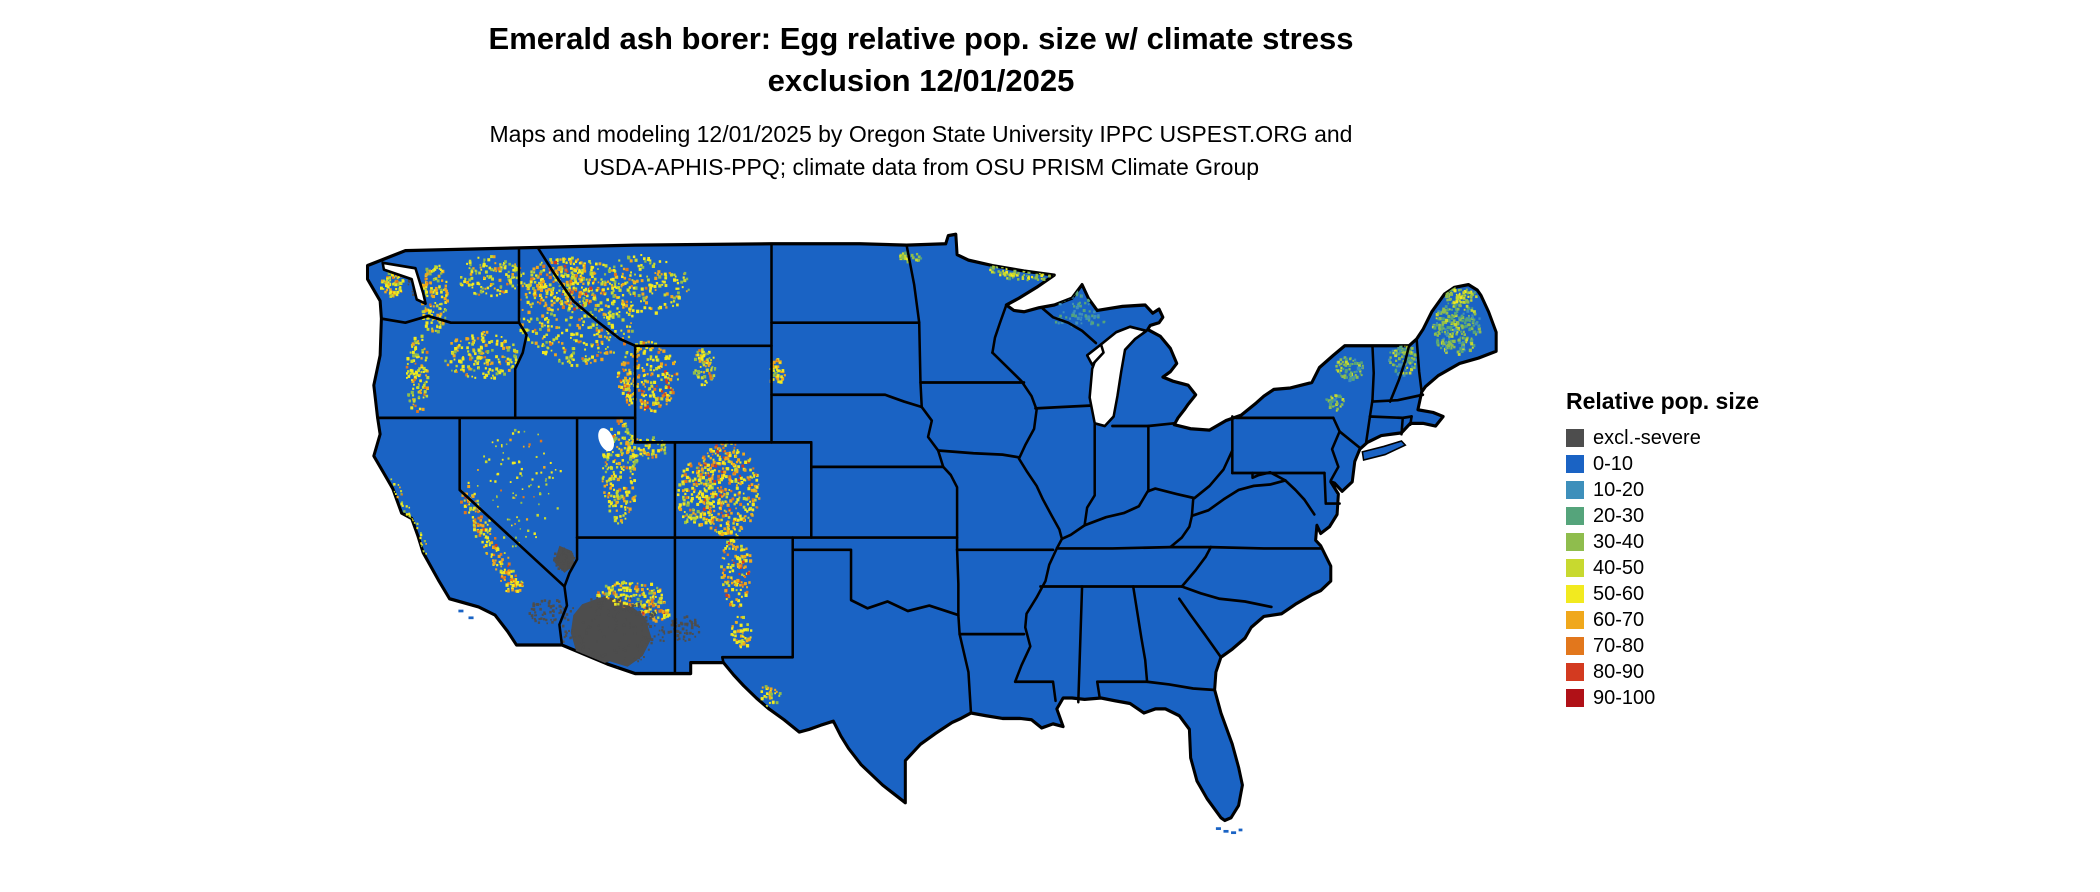  I want to click on green-bay, so click(1095, 355).